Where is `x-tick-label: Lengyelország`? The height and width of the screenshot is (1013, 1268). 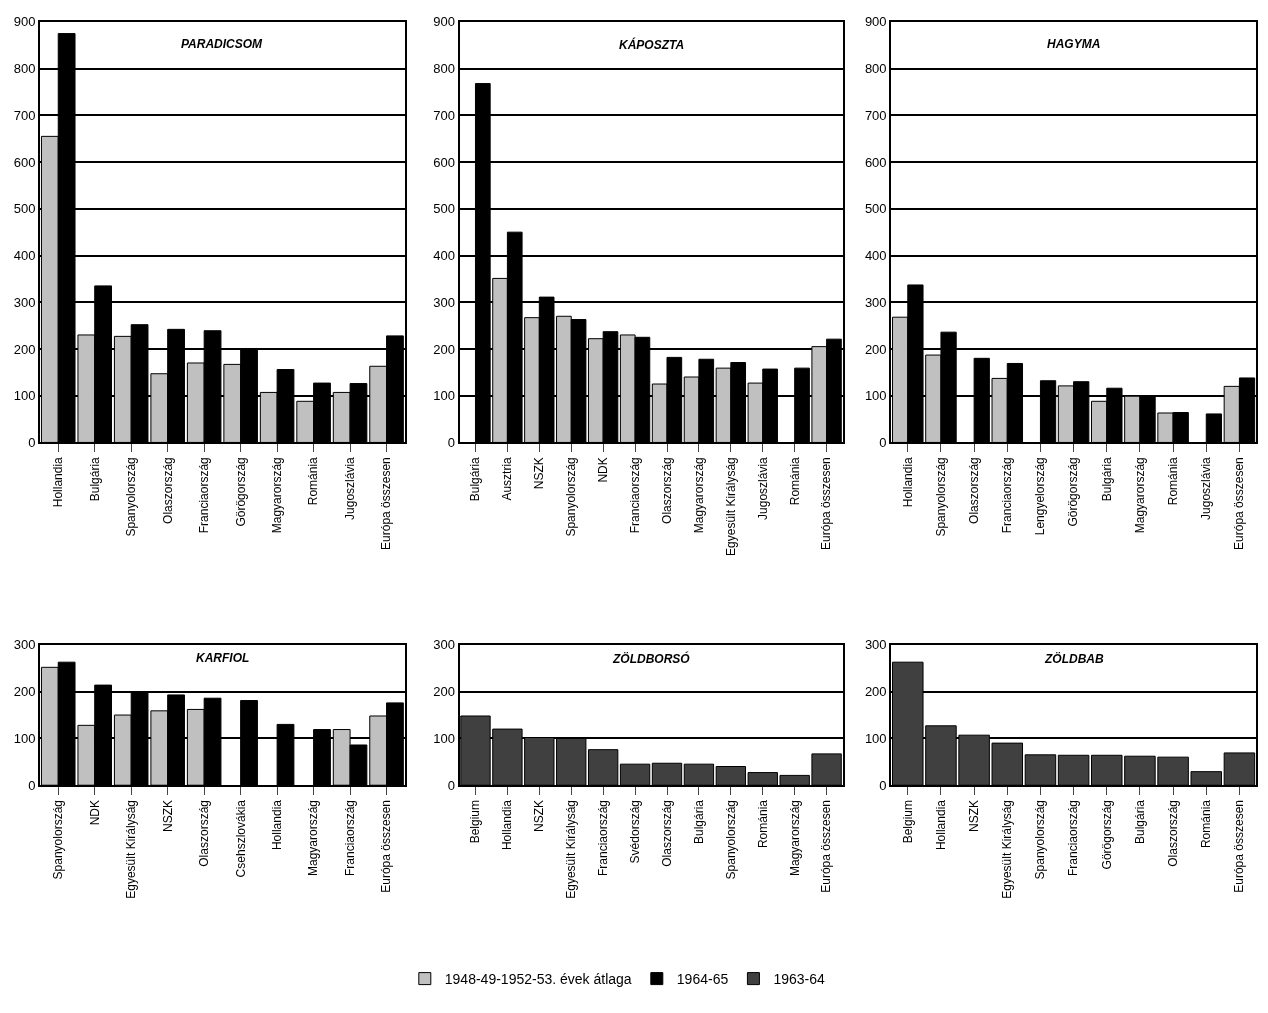 x-tick-label: Lengyelország is located at coordinates (1040, 496).